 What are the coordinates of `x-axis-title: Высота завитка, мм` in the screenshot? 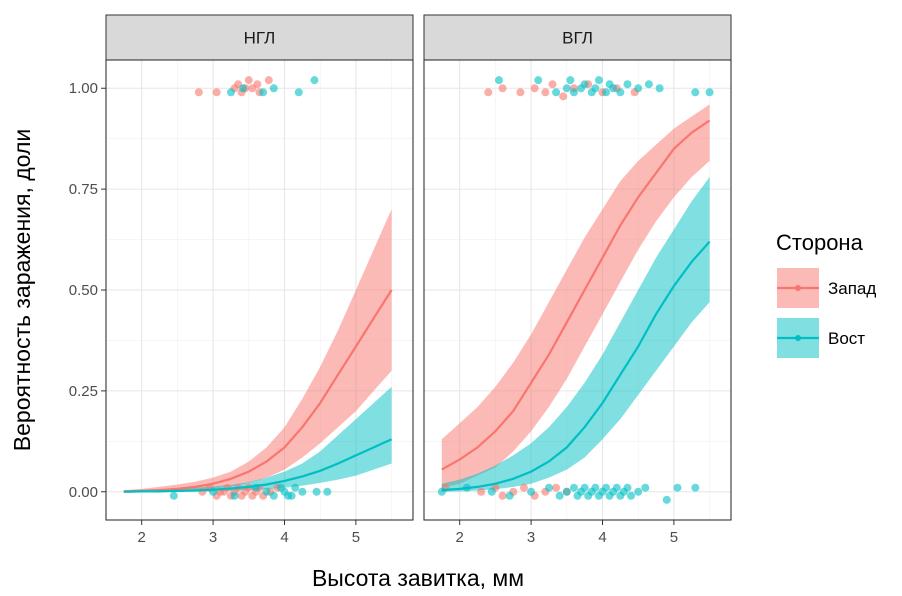 It's located at (418, 578).